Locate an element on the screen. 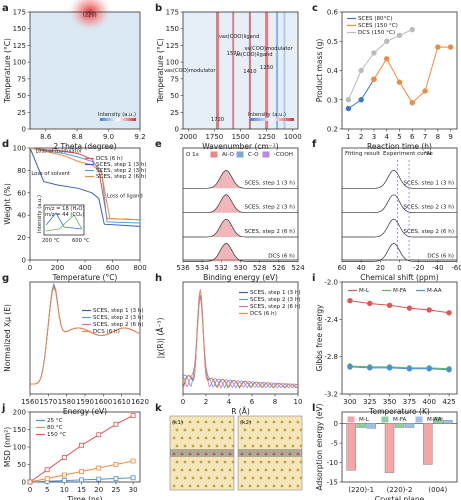 The image size is (461, 500). legend-h: DCS (6 h) is located at coordinates (263, 314).